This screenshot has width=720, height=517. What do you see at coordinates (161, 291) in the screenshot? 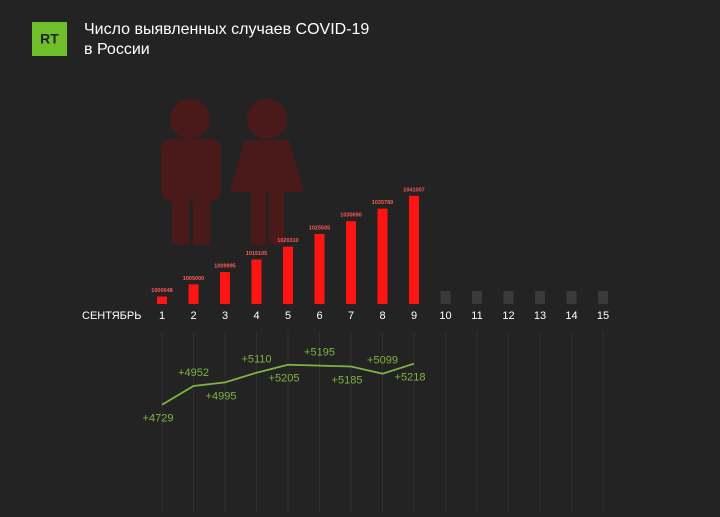
I see `value-label: 1000048` at bounding box center [161, 291].